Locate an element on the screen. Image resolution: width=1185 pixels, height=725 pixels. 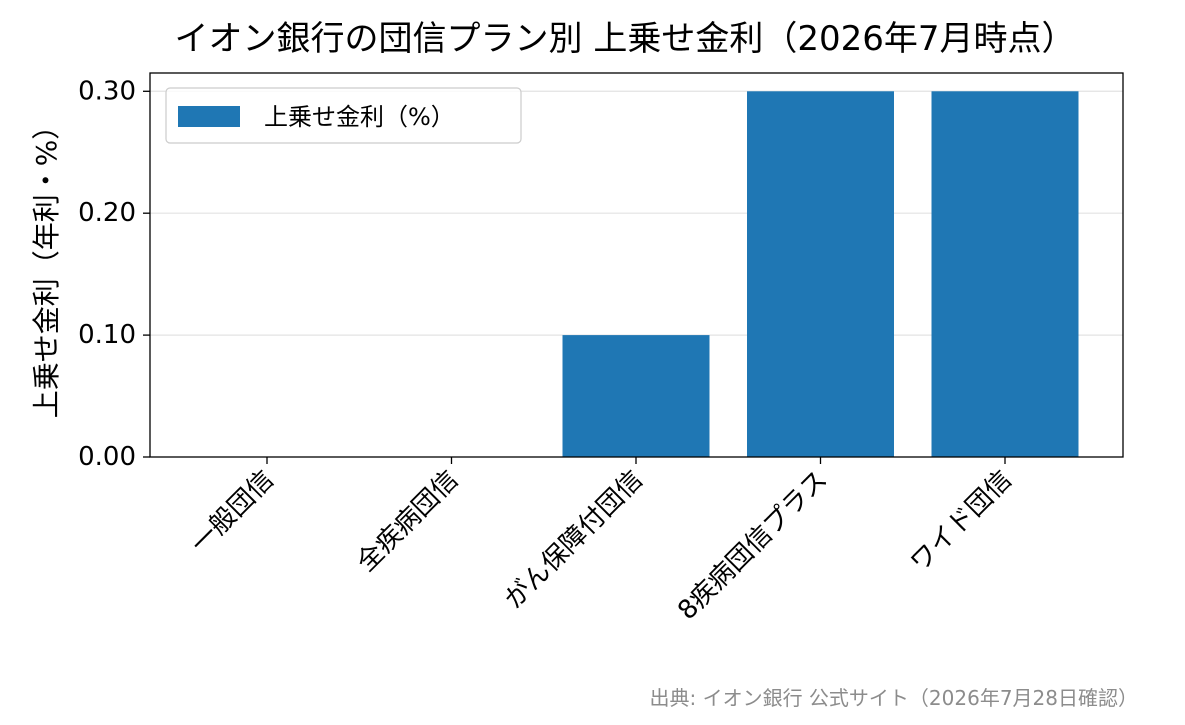
x-tick-label: 全疾病団信 is located at coordinates (407, 521).